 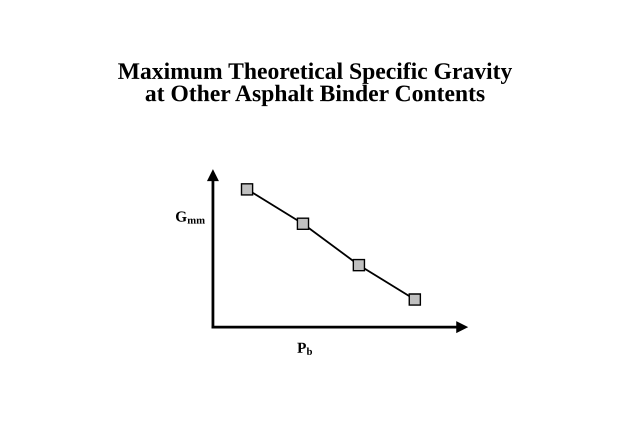 What do you see at coordinates (304, 349) in the screenshot?
I see `x-axis-title: P$_{b}$` at bounding box center [304, 349].